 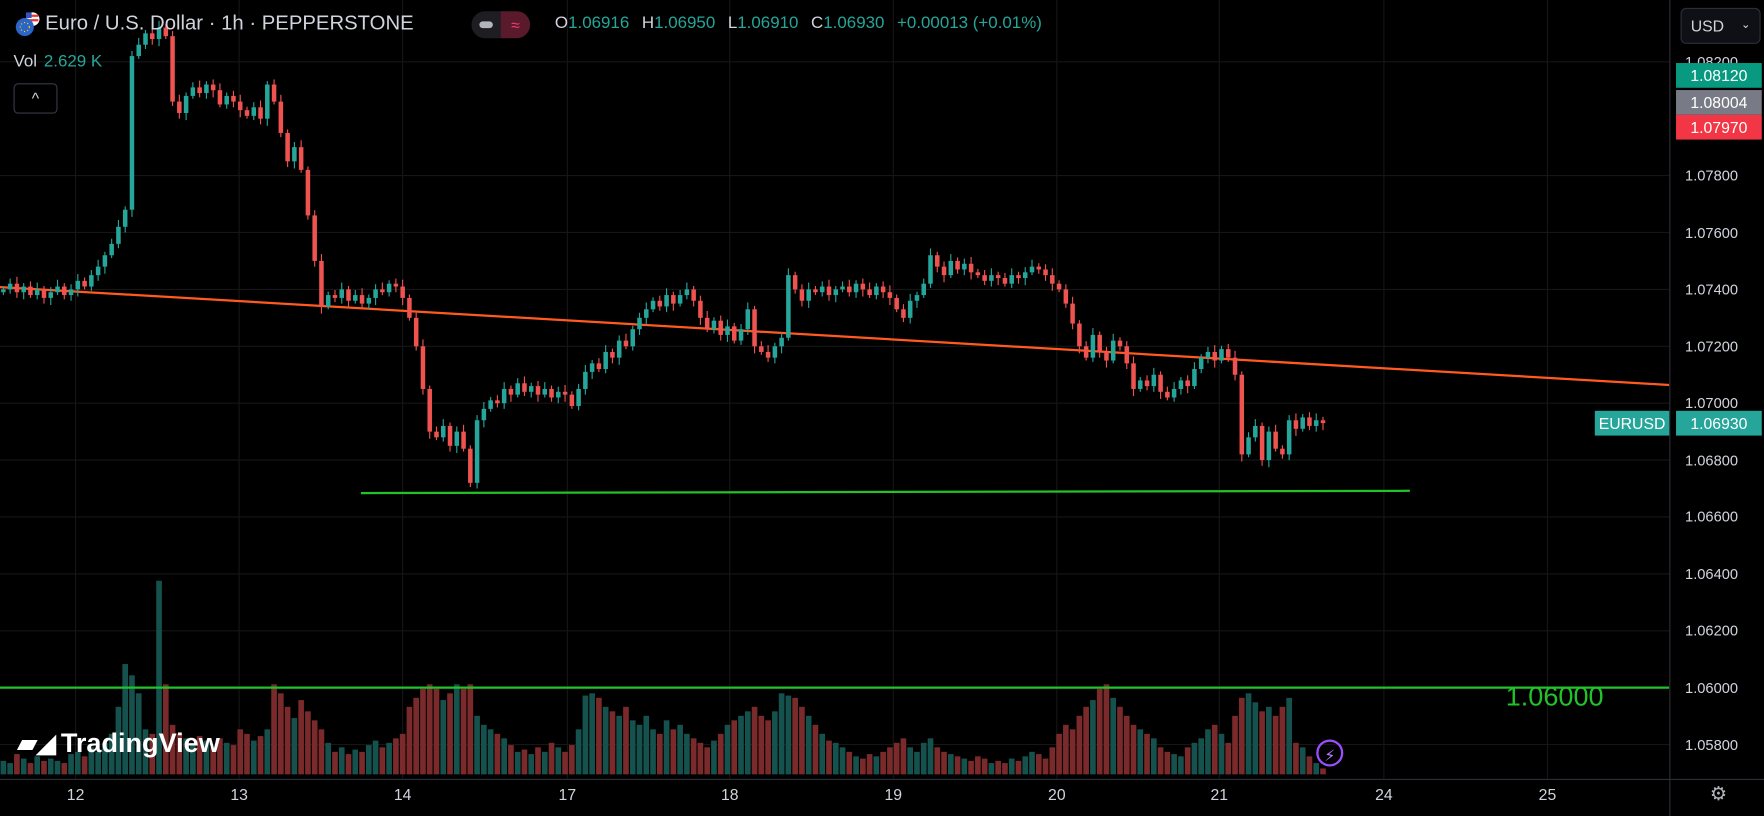 I want to click on collapse-legend-button: ^, so click(x=35, y=98).